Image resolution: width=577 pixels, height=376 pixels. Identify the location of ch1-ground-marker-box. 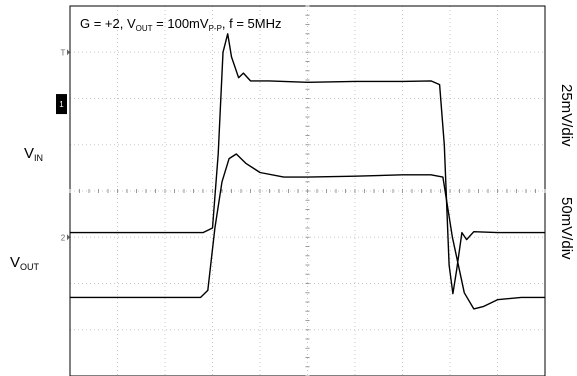
(61, 104).